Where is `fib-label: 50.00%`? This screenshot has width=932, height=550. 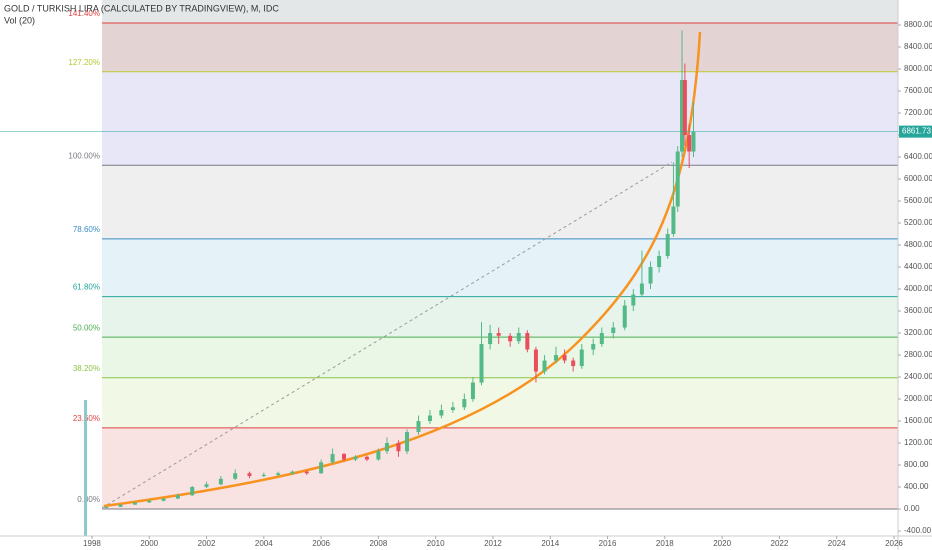
fib-label: 50.00% is located at coordinates (86, 327).